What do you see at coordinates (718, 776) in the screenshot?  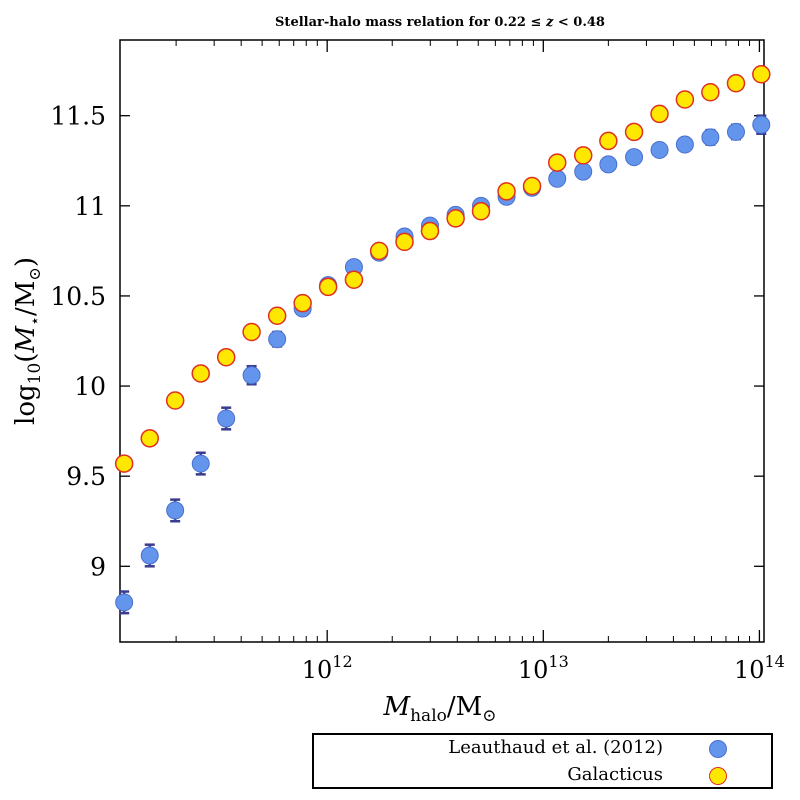 I see `legend-marker-galacticus` at bounding box center [718, 776].